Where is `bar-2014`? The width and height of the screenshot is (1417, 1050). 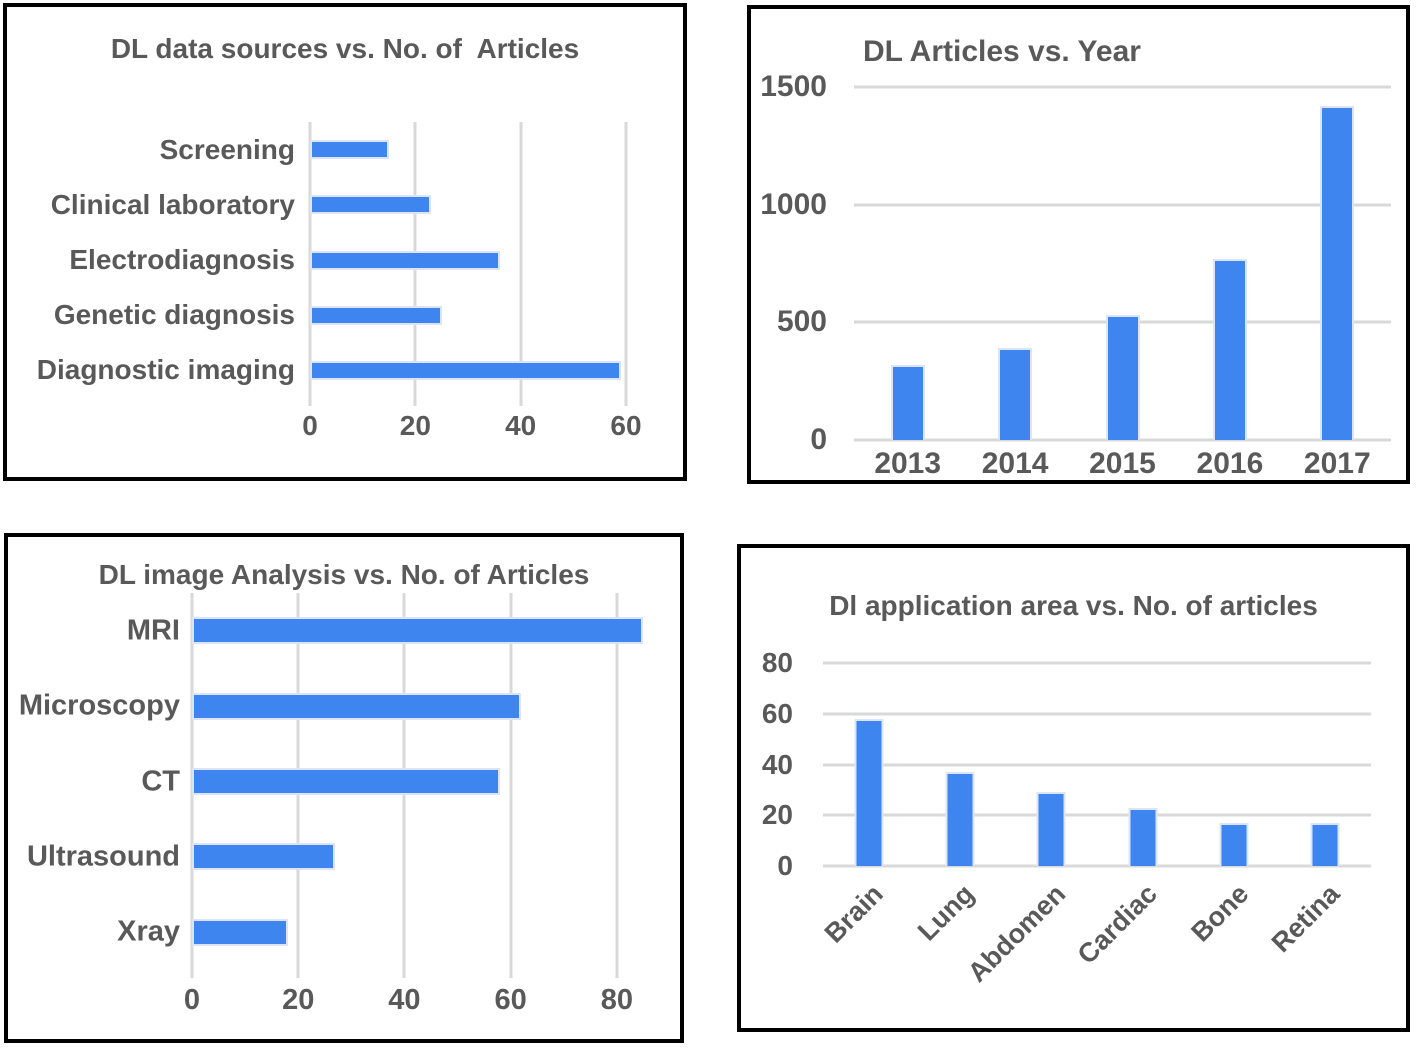 bar-2014 is located at coordinates (1015, 394).